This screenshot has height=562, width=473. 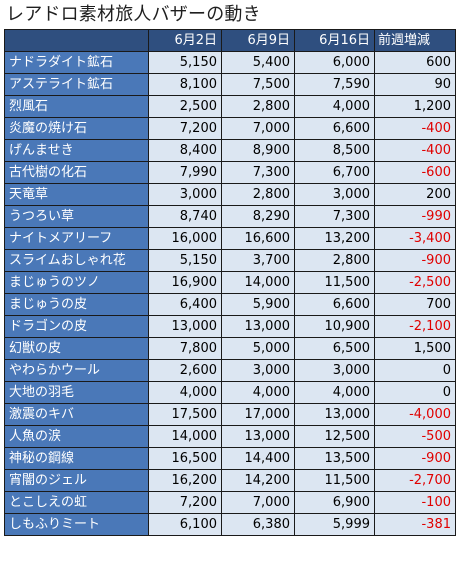 I want to click on weekly-change-cell: 1,500, so click(x=415, y=348).